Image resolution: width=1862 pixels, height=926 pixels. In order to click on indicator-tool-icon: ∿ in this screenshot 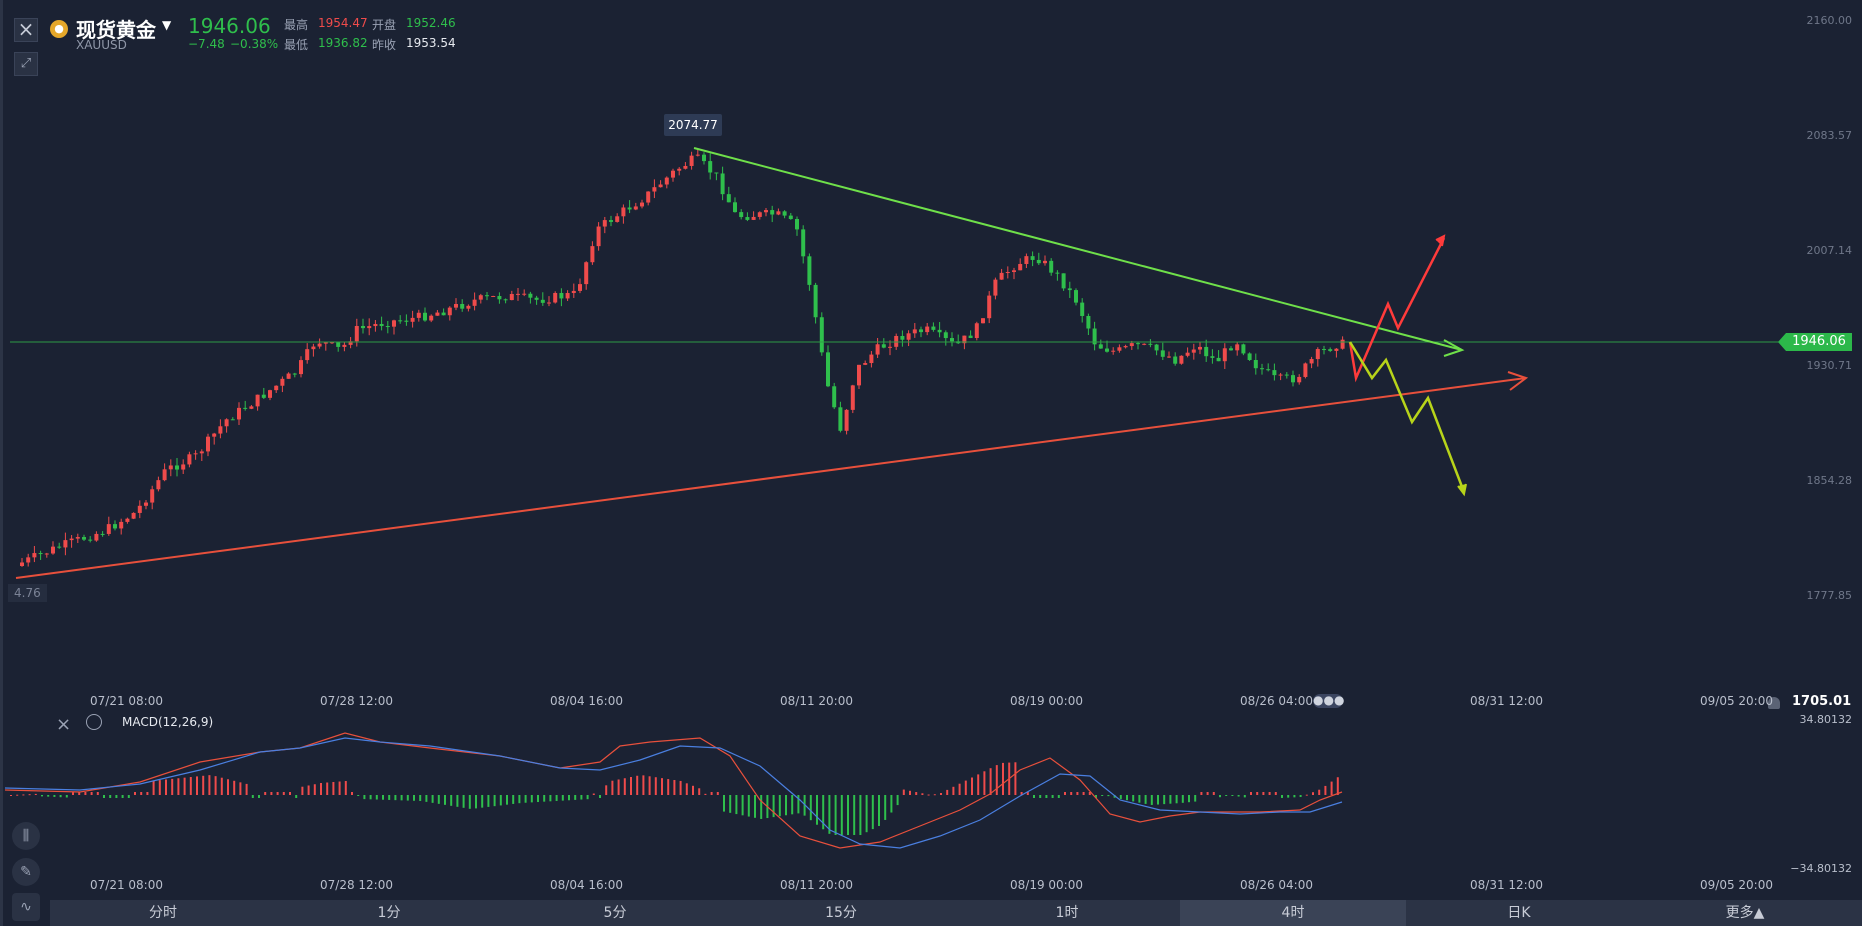, I will do `click(26, 907)`.